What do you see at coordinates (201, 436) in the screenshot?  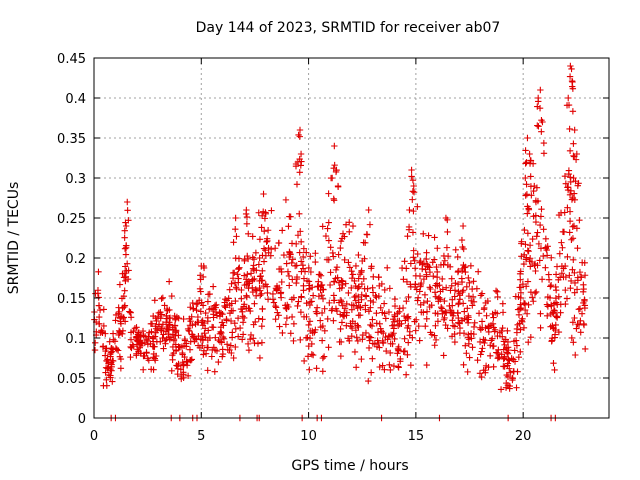 I see `x-tick-label: 5` at bounding box center [201, 436].